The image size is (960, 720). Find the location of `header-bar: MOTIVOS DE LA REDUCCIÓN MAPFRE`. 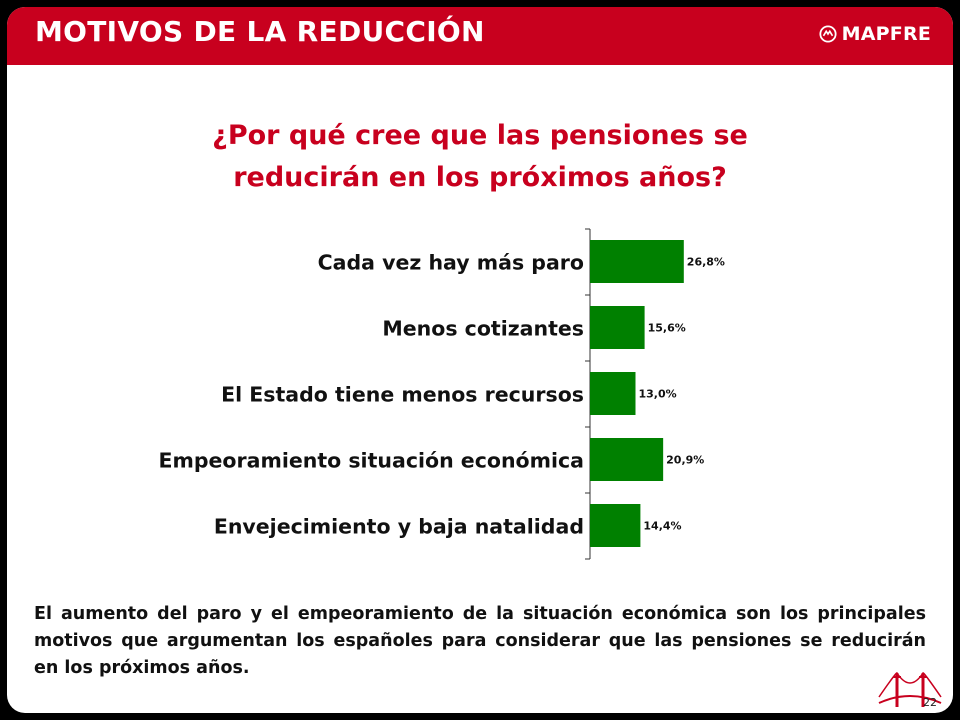

header-bar: MOTIVOS DE LA REDUCCIÓN MAPFRE is located at coordinates (480, 36).